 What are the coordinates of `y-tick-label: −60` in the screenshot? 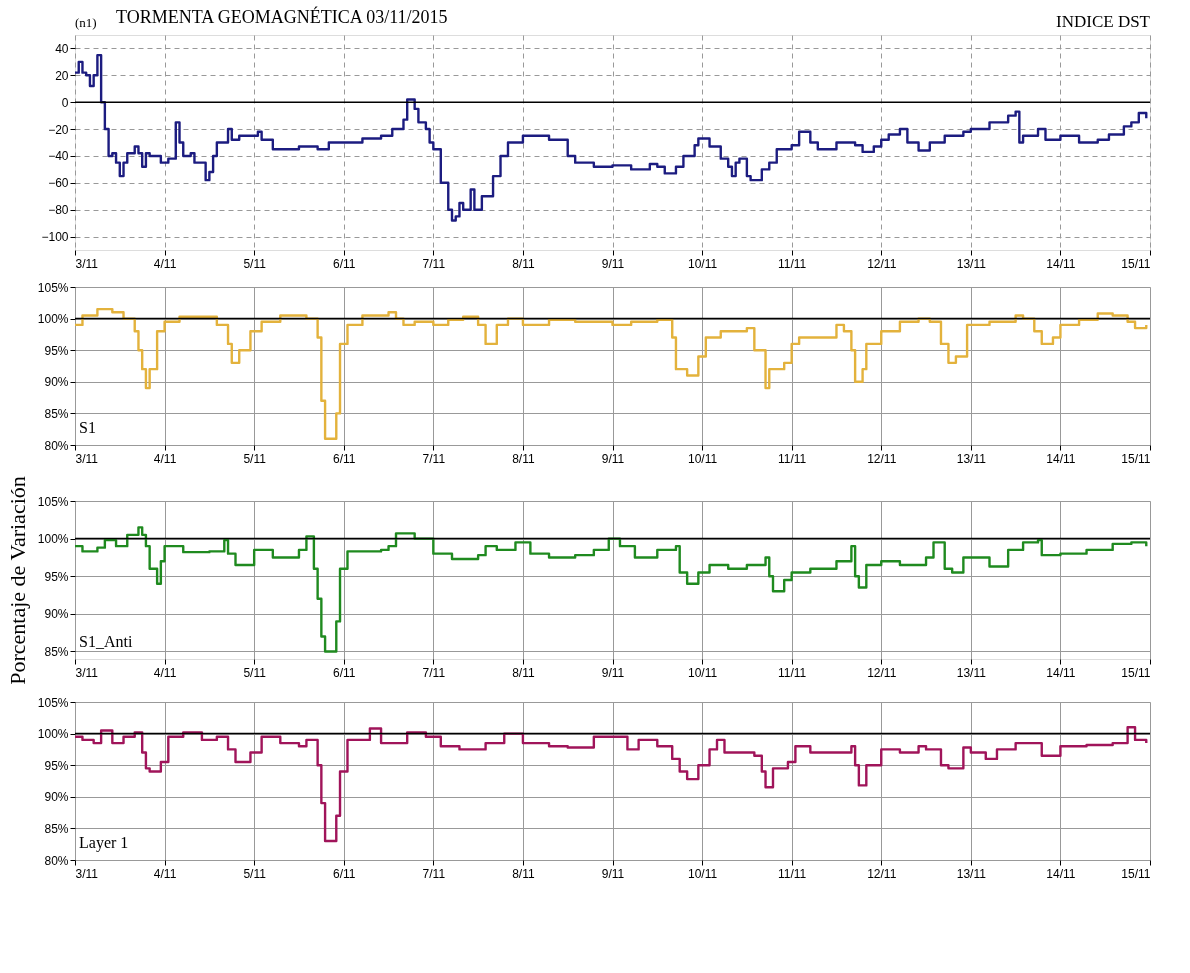 It's located at (58, 183).